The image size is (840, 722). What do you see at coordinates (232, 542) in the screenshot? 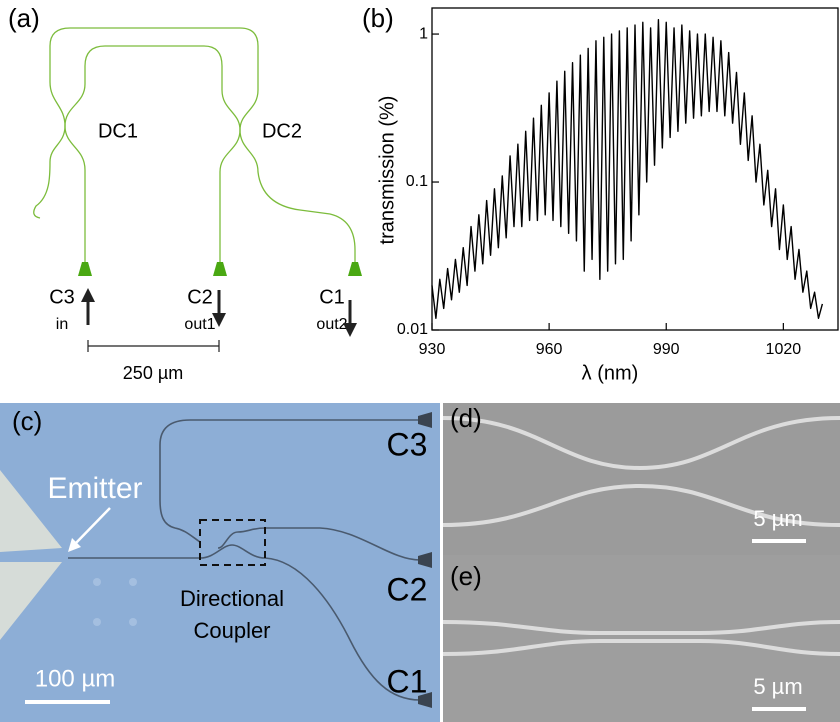
I see `coupler-box` at bounding box center [232, 542].